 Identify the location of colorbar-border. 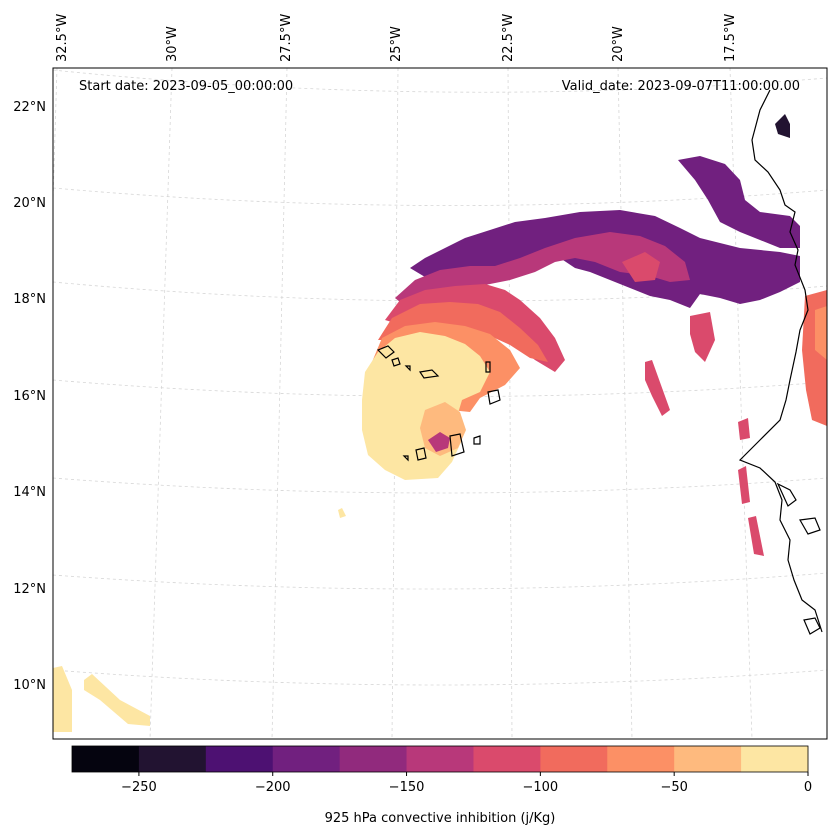
(440, 759).